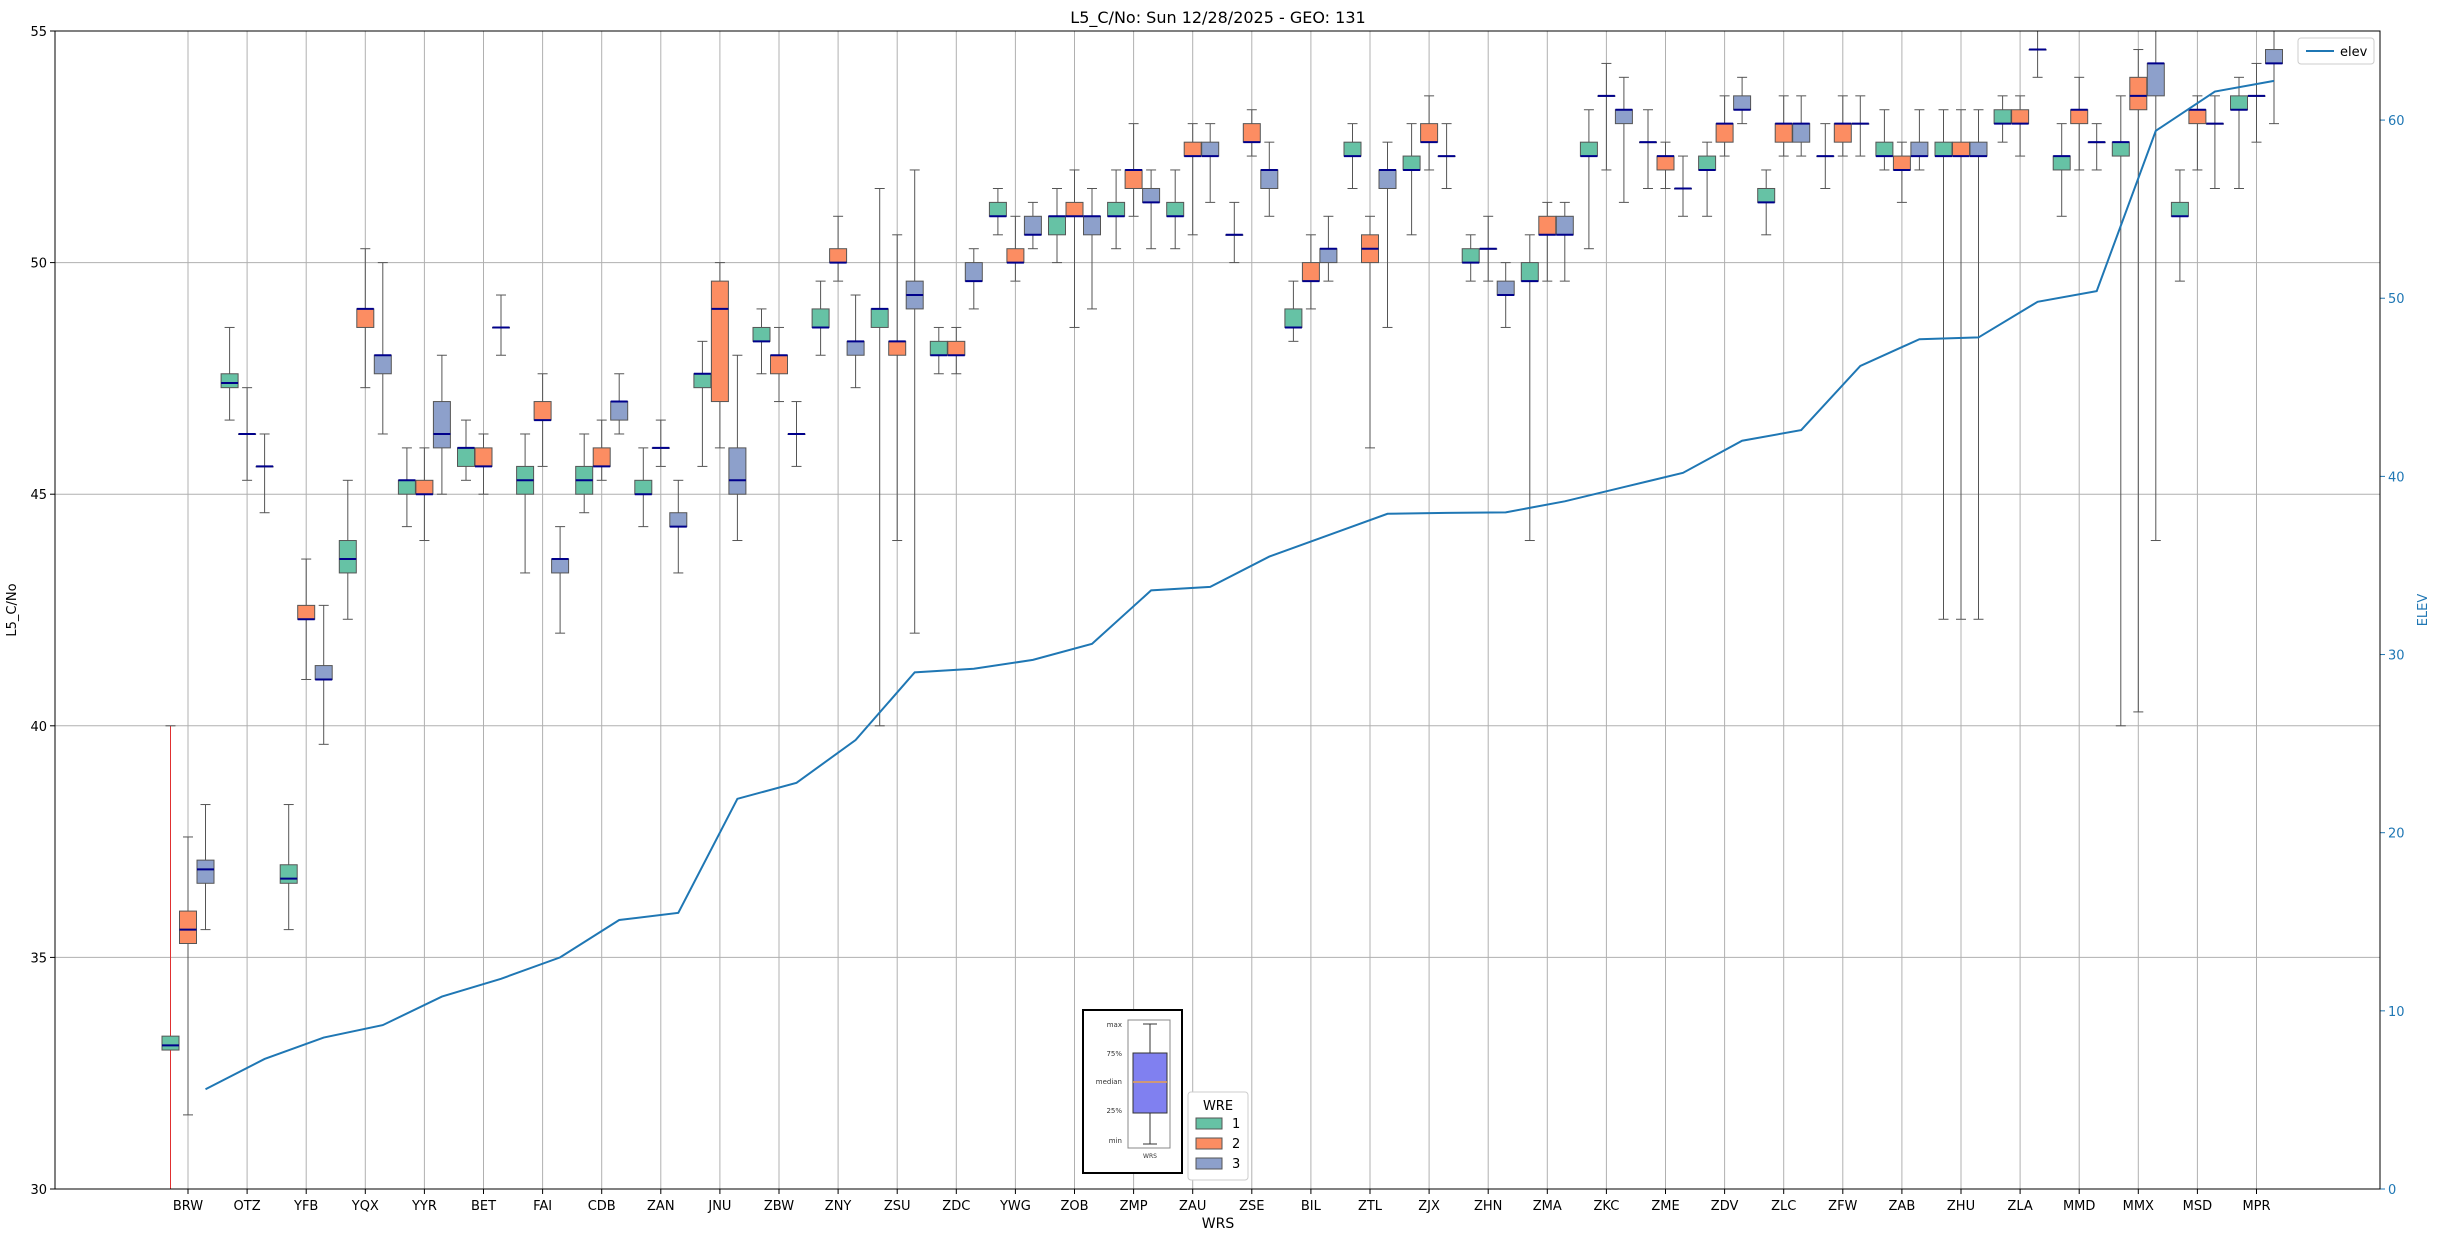  What do you see at coordinates (2423, 610) in the screenshot?
I see `y2-axis-label: ELEV` at bounding box center [2423, 610].